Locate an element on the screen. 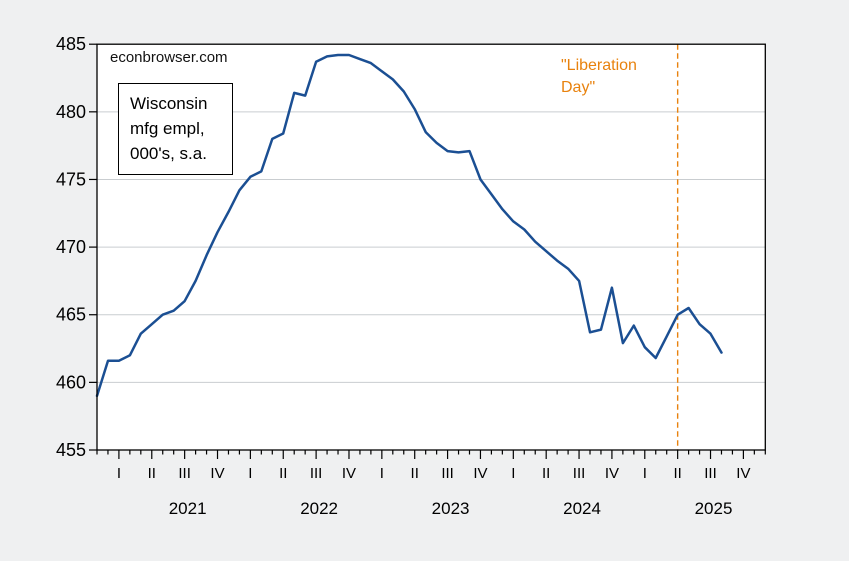 This screenshot has height=561, width=849. series-annotation-box: Wisconsin mfg empl, 000's, s.a. is located at coordinates (175, 129).